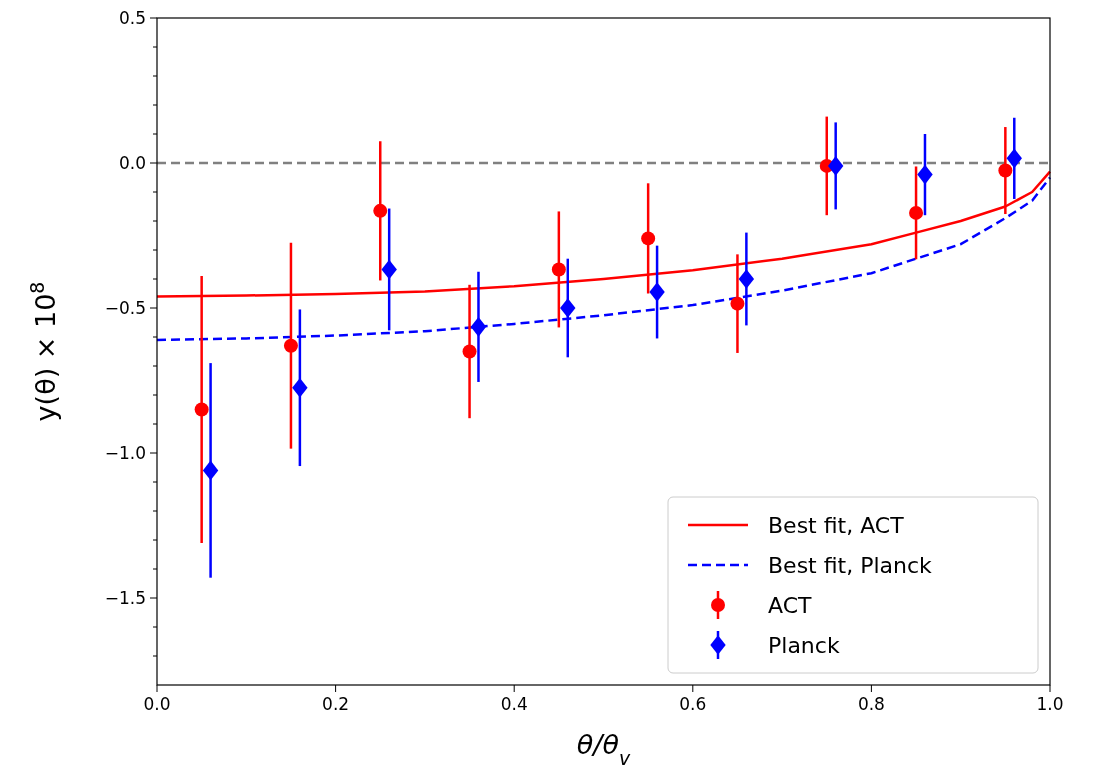  What do you see at coordinates (850, 565) in the screenshot?
I see `legend-label: Best fit, Planck` at bounding box center [850, 565].